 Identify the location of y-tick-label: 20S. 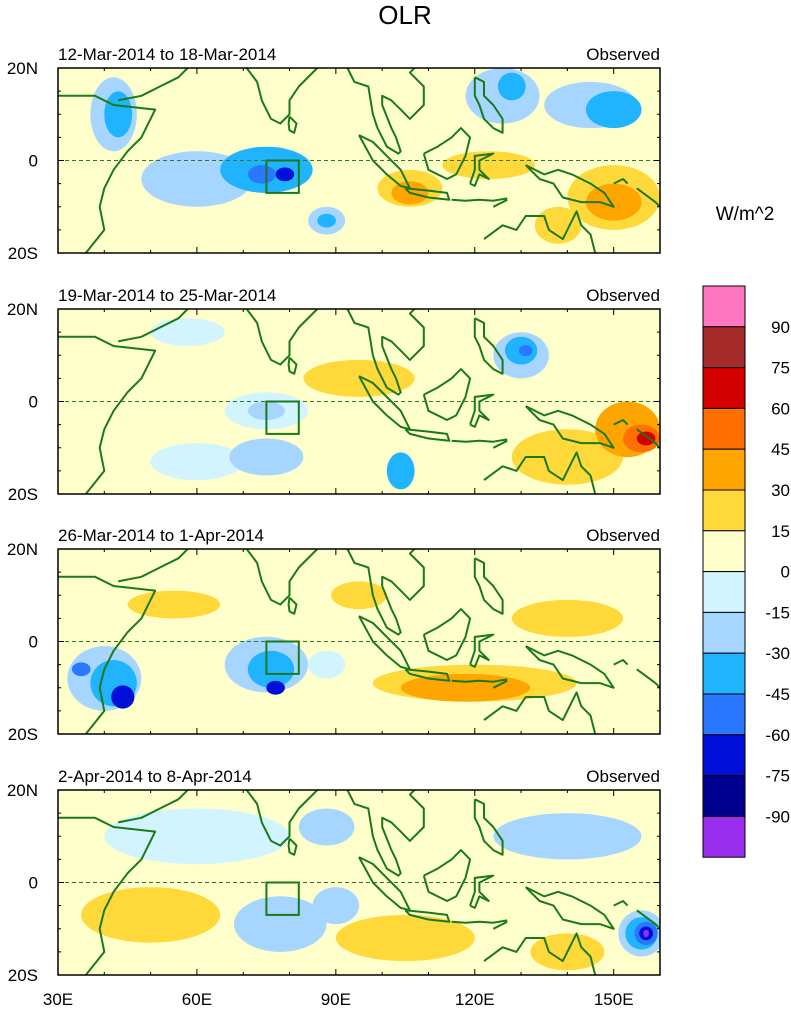
(23, 494).